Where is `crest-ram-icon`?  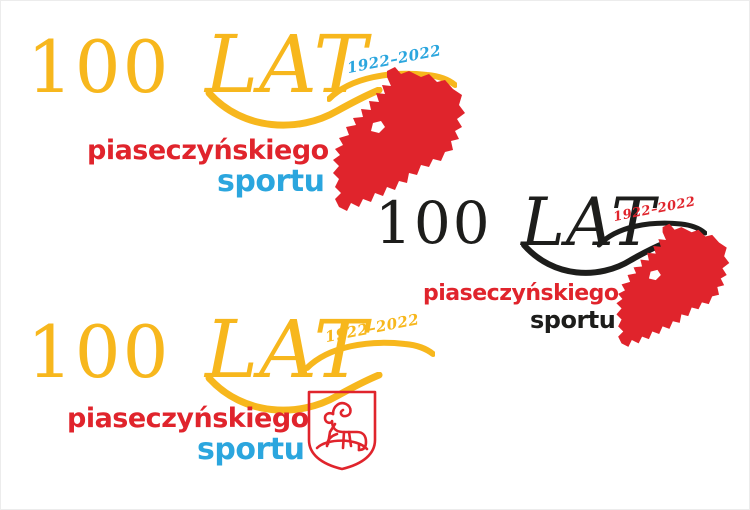 crest-ram-icon is located at coordinates (342, 430).